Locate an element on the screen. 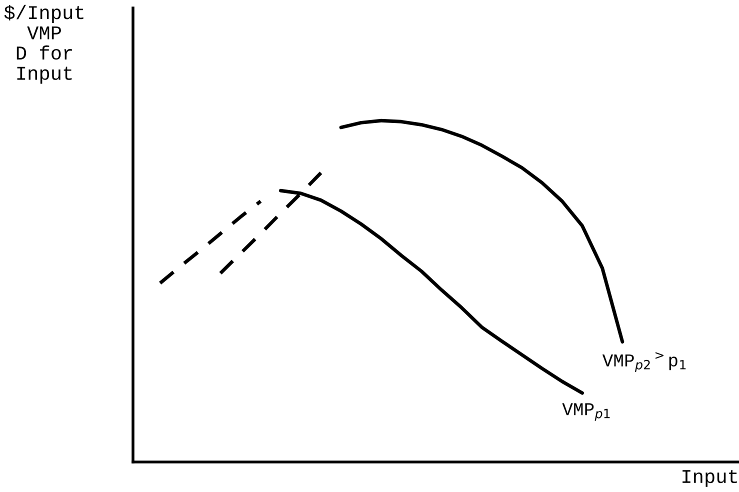  series-label: VMP$_{p2}$$^{>}$p$_{1}$ is located at coordinates (644, 362).